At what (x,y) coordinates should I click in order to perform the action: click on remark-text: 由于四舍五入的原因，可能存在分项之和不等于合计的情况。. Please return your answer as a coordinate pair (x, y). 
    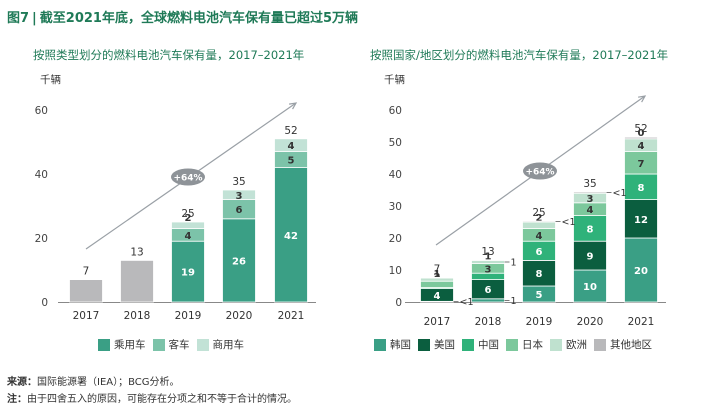
    Looking at the image, I should click on (162, 399).